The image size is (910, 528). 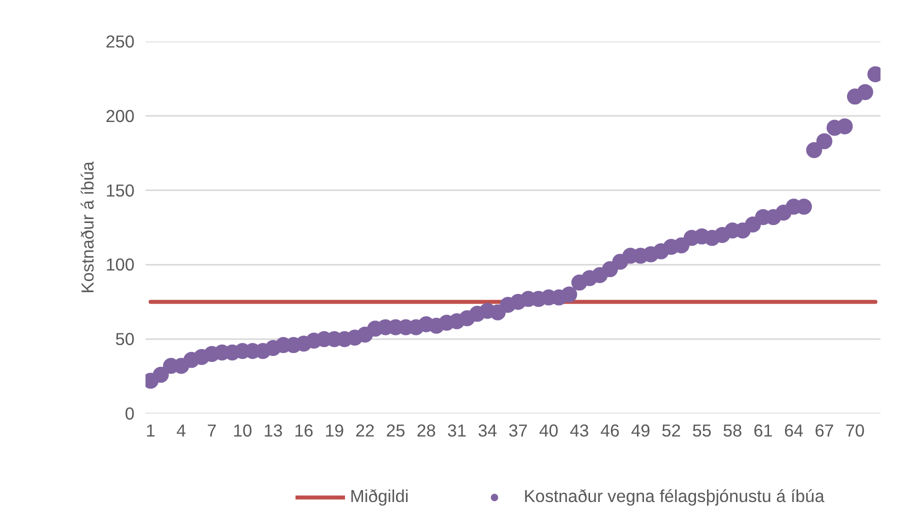 I want to click on y-tick-label: 50, so click(x=125, y=339).